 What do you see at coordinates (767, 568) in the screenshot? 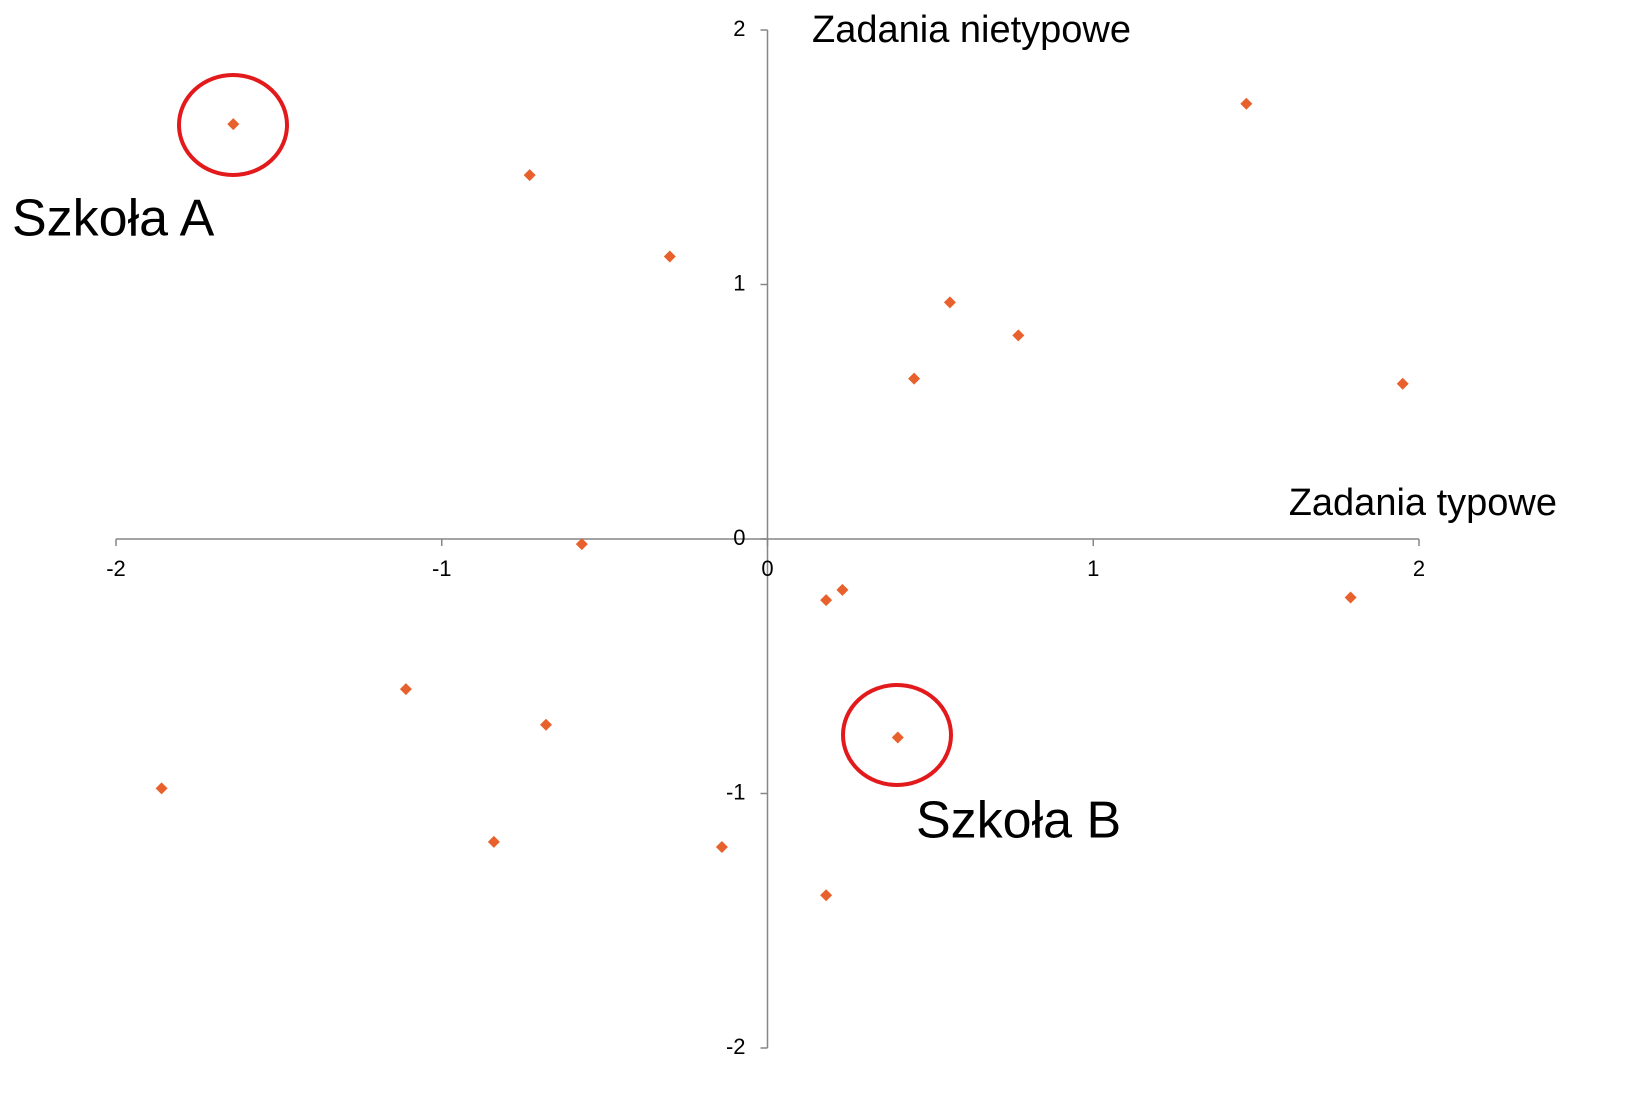
I see `x-tick-label: 0` at bounding box center [767, 568].